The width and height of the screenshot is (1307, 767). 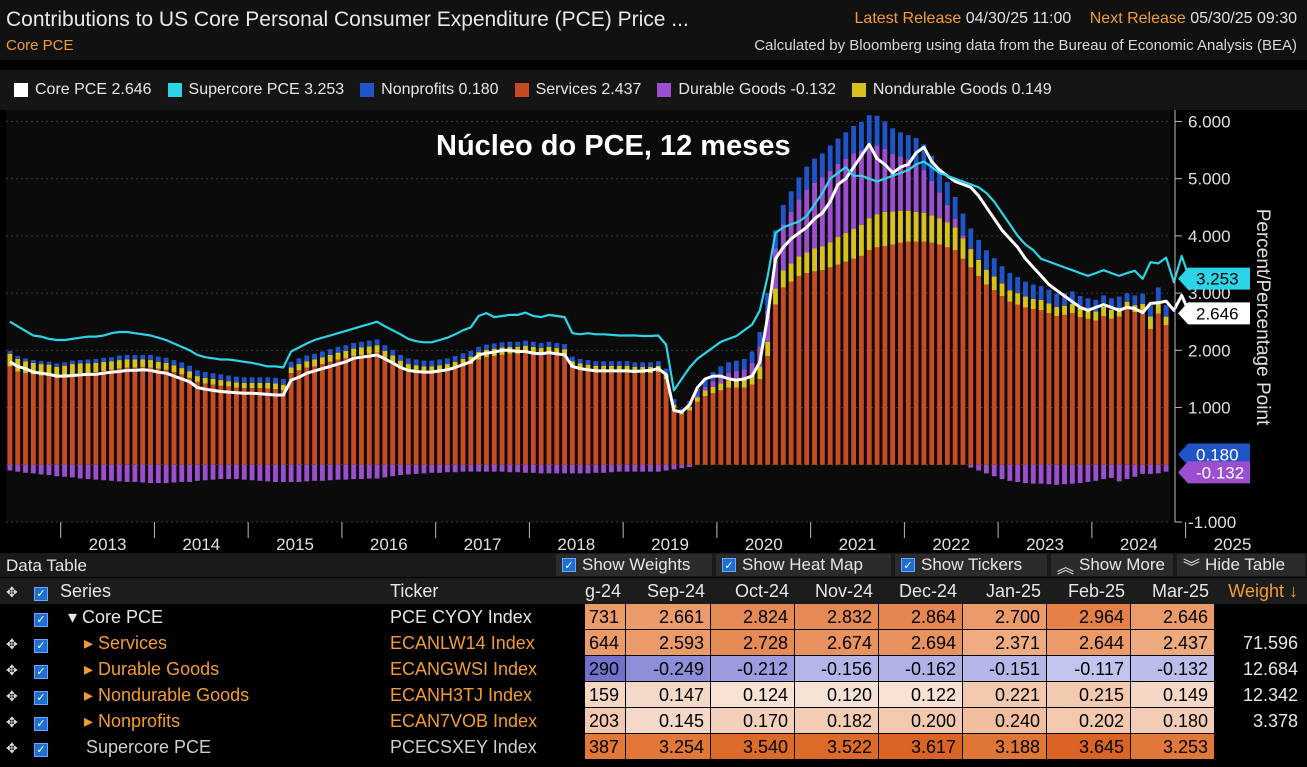 I want to click on series-ticker: PCECSXEY Index, so click(x=463, y=747).